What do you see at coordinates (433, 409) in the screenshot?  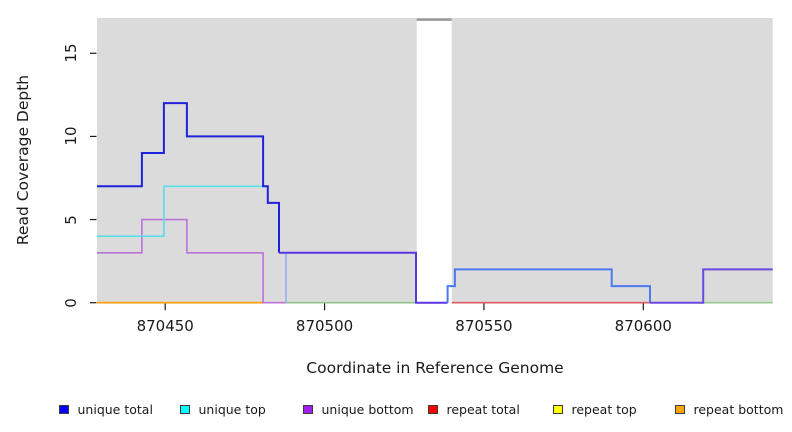 I see `legend-swatch-repeat-total` at bounding box center [433, 409].